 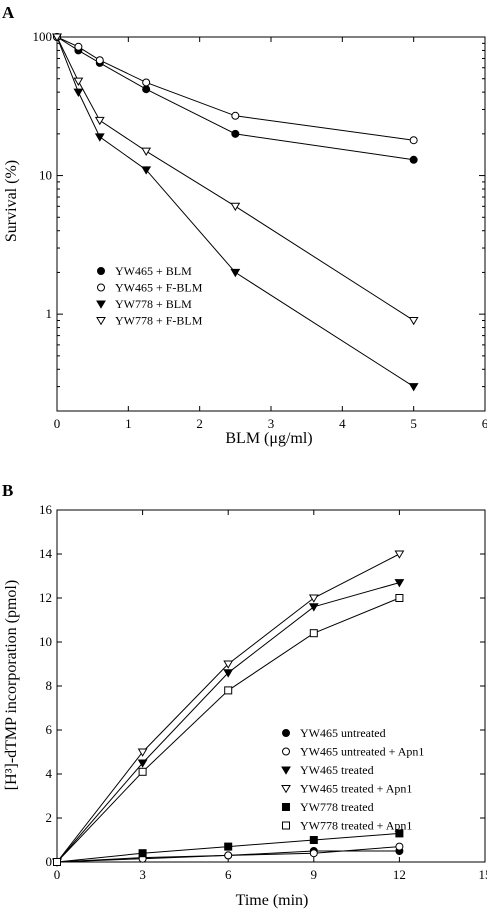 What do you see at coordinates (228, 874) in the screenshot?
I see `panel-b-x-tick-label: 6` at bounding box center [228, 874].